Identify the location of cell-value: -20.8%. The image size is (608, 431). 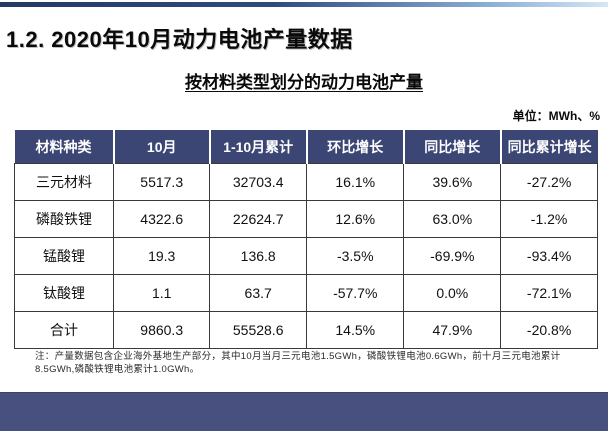
(549, 330).